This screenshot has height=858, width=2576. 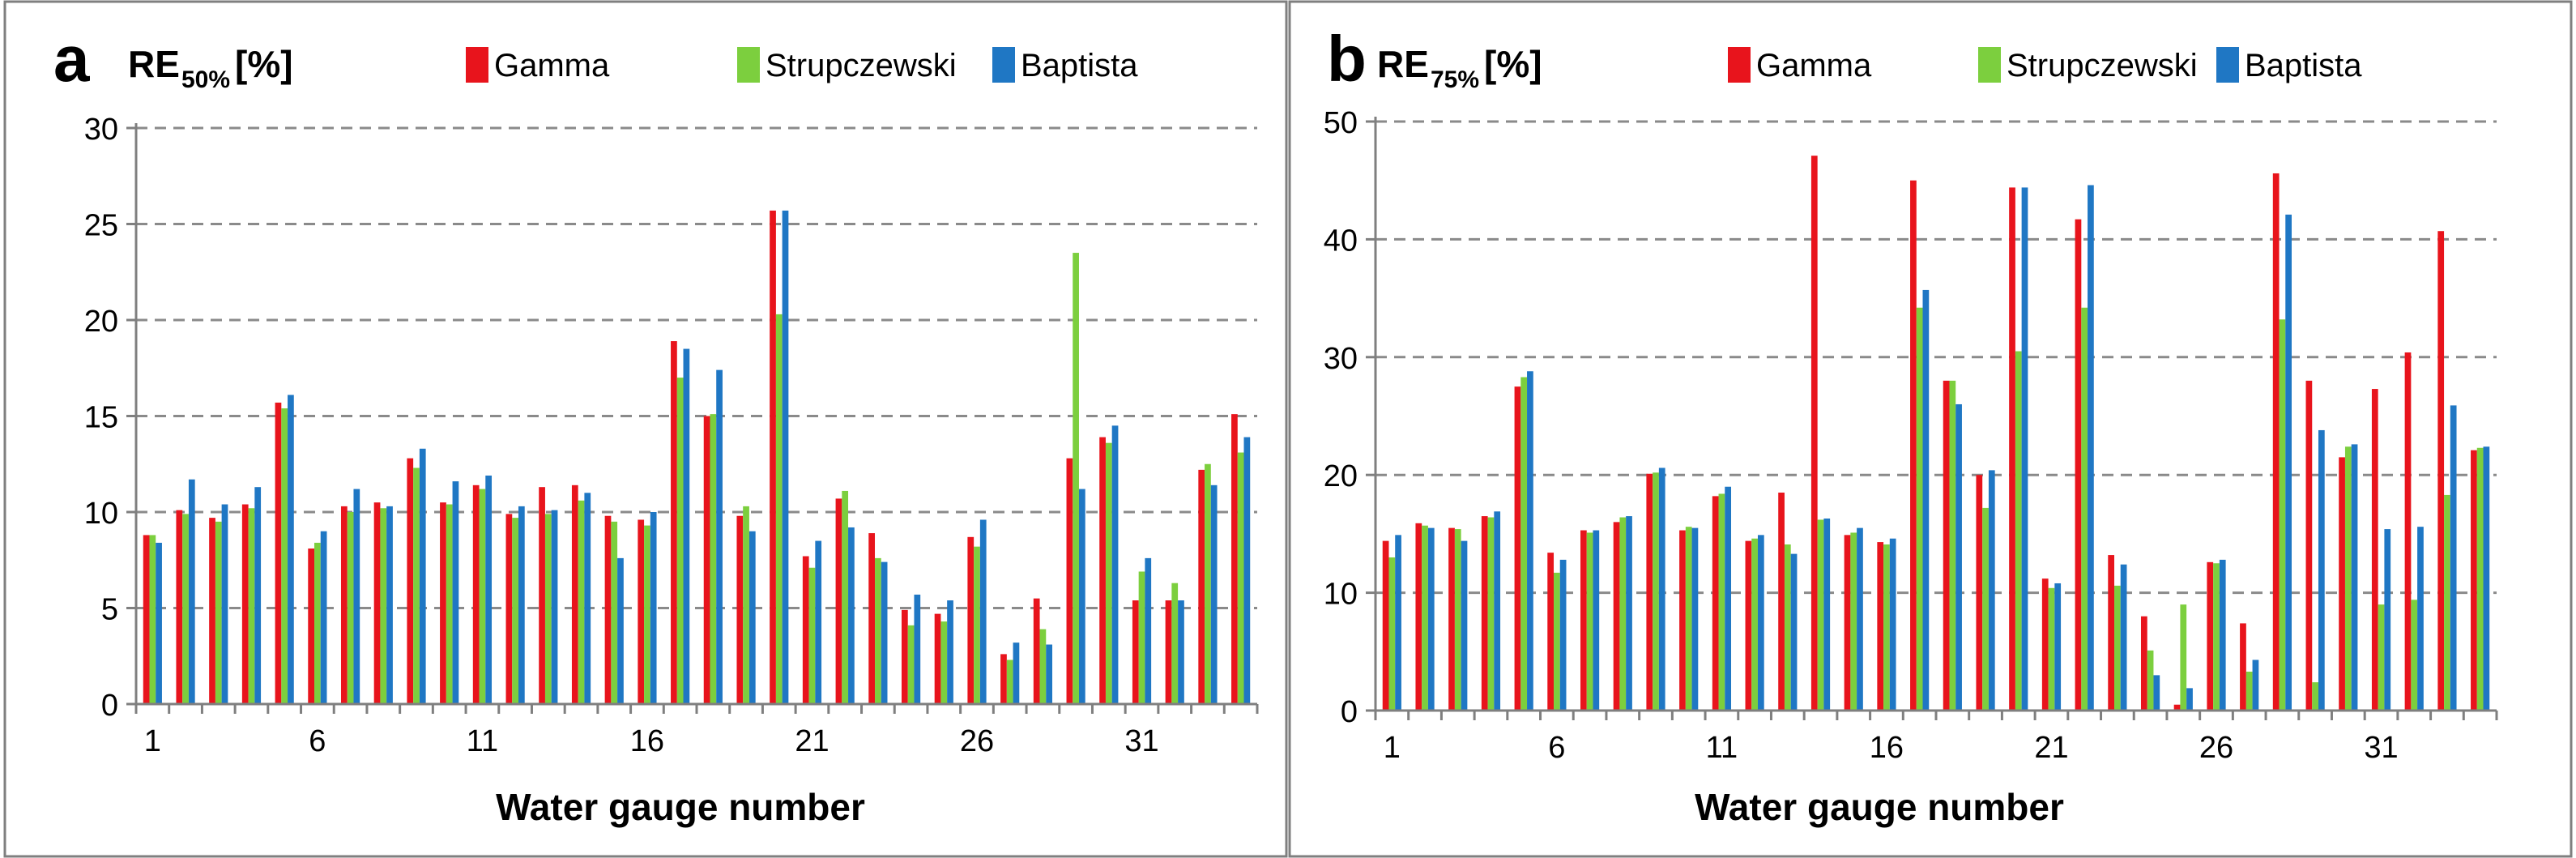 What do you see at coordinates (749, 65) in the screenshot?
I see `legend-swatch-a-strupczewski` at bounding box center [749, 65].